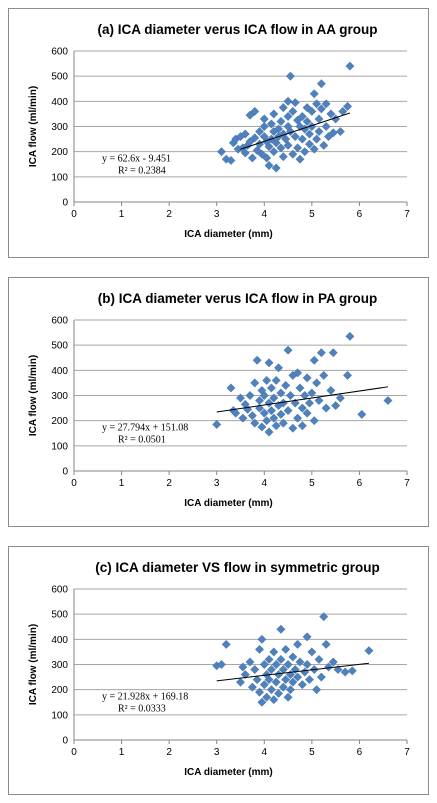  I want to click on x-tick-label-b: 2, so click(169, 483).